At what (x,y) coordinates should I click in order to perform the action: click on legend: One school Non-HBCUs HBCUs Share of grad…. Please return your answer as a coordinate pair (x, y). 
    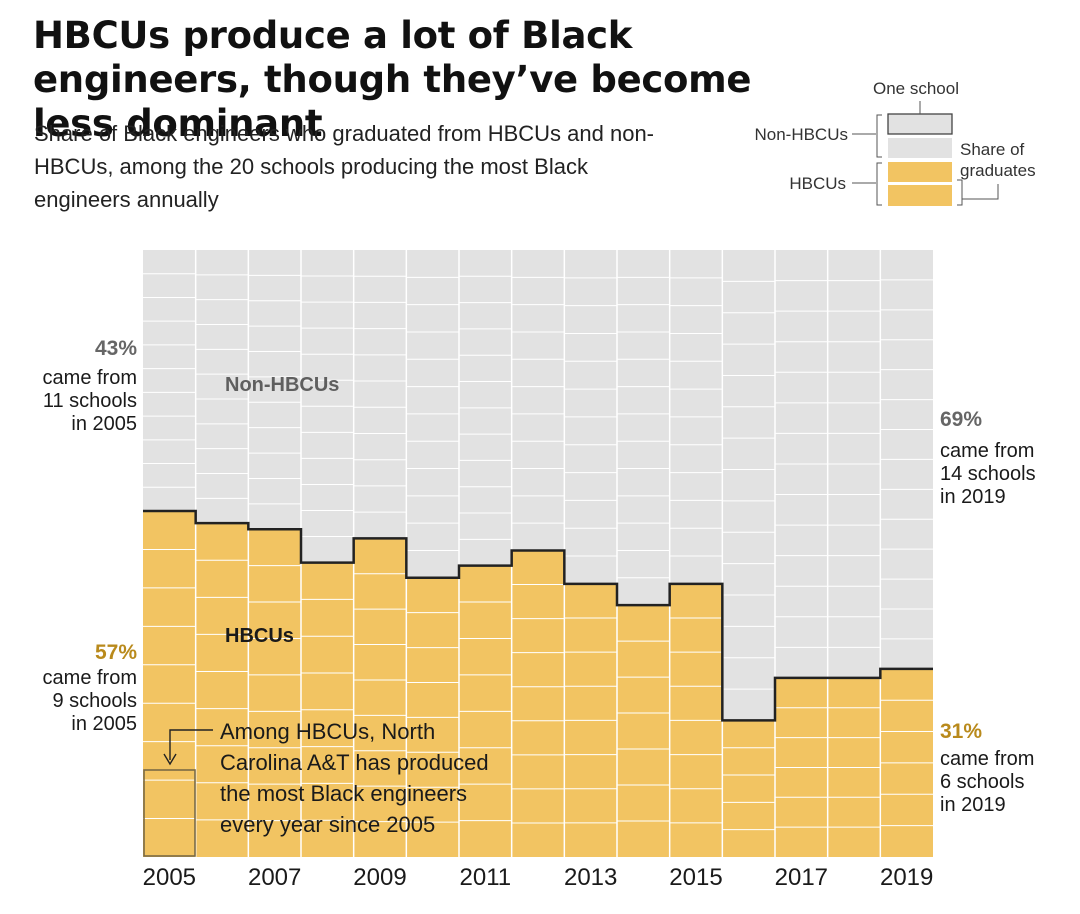
    Looking at the image, I should click on (895, 142).